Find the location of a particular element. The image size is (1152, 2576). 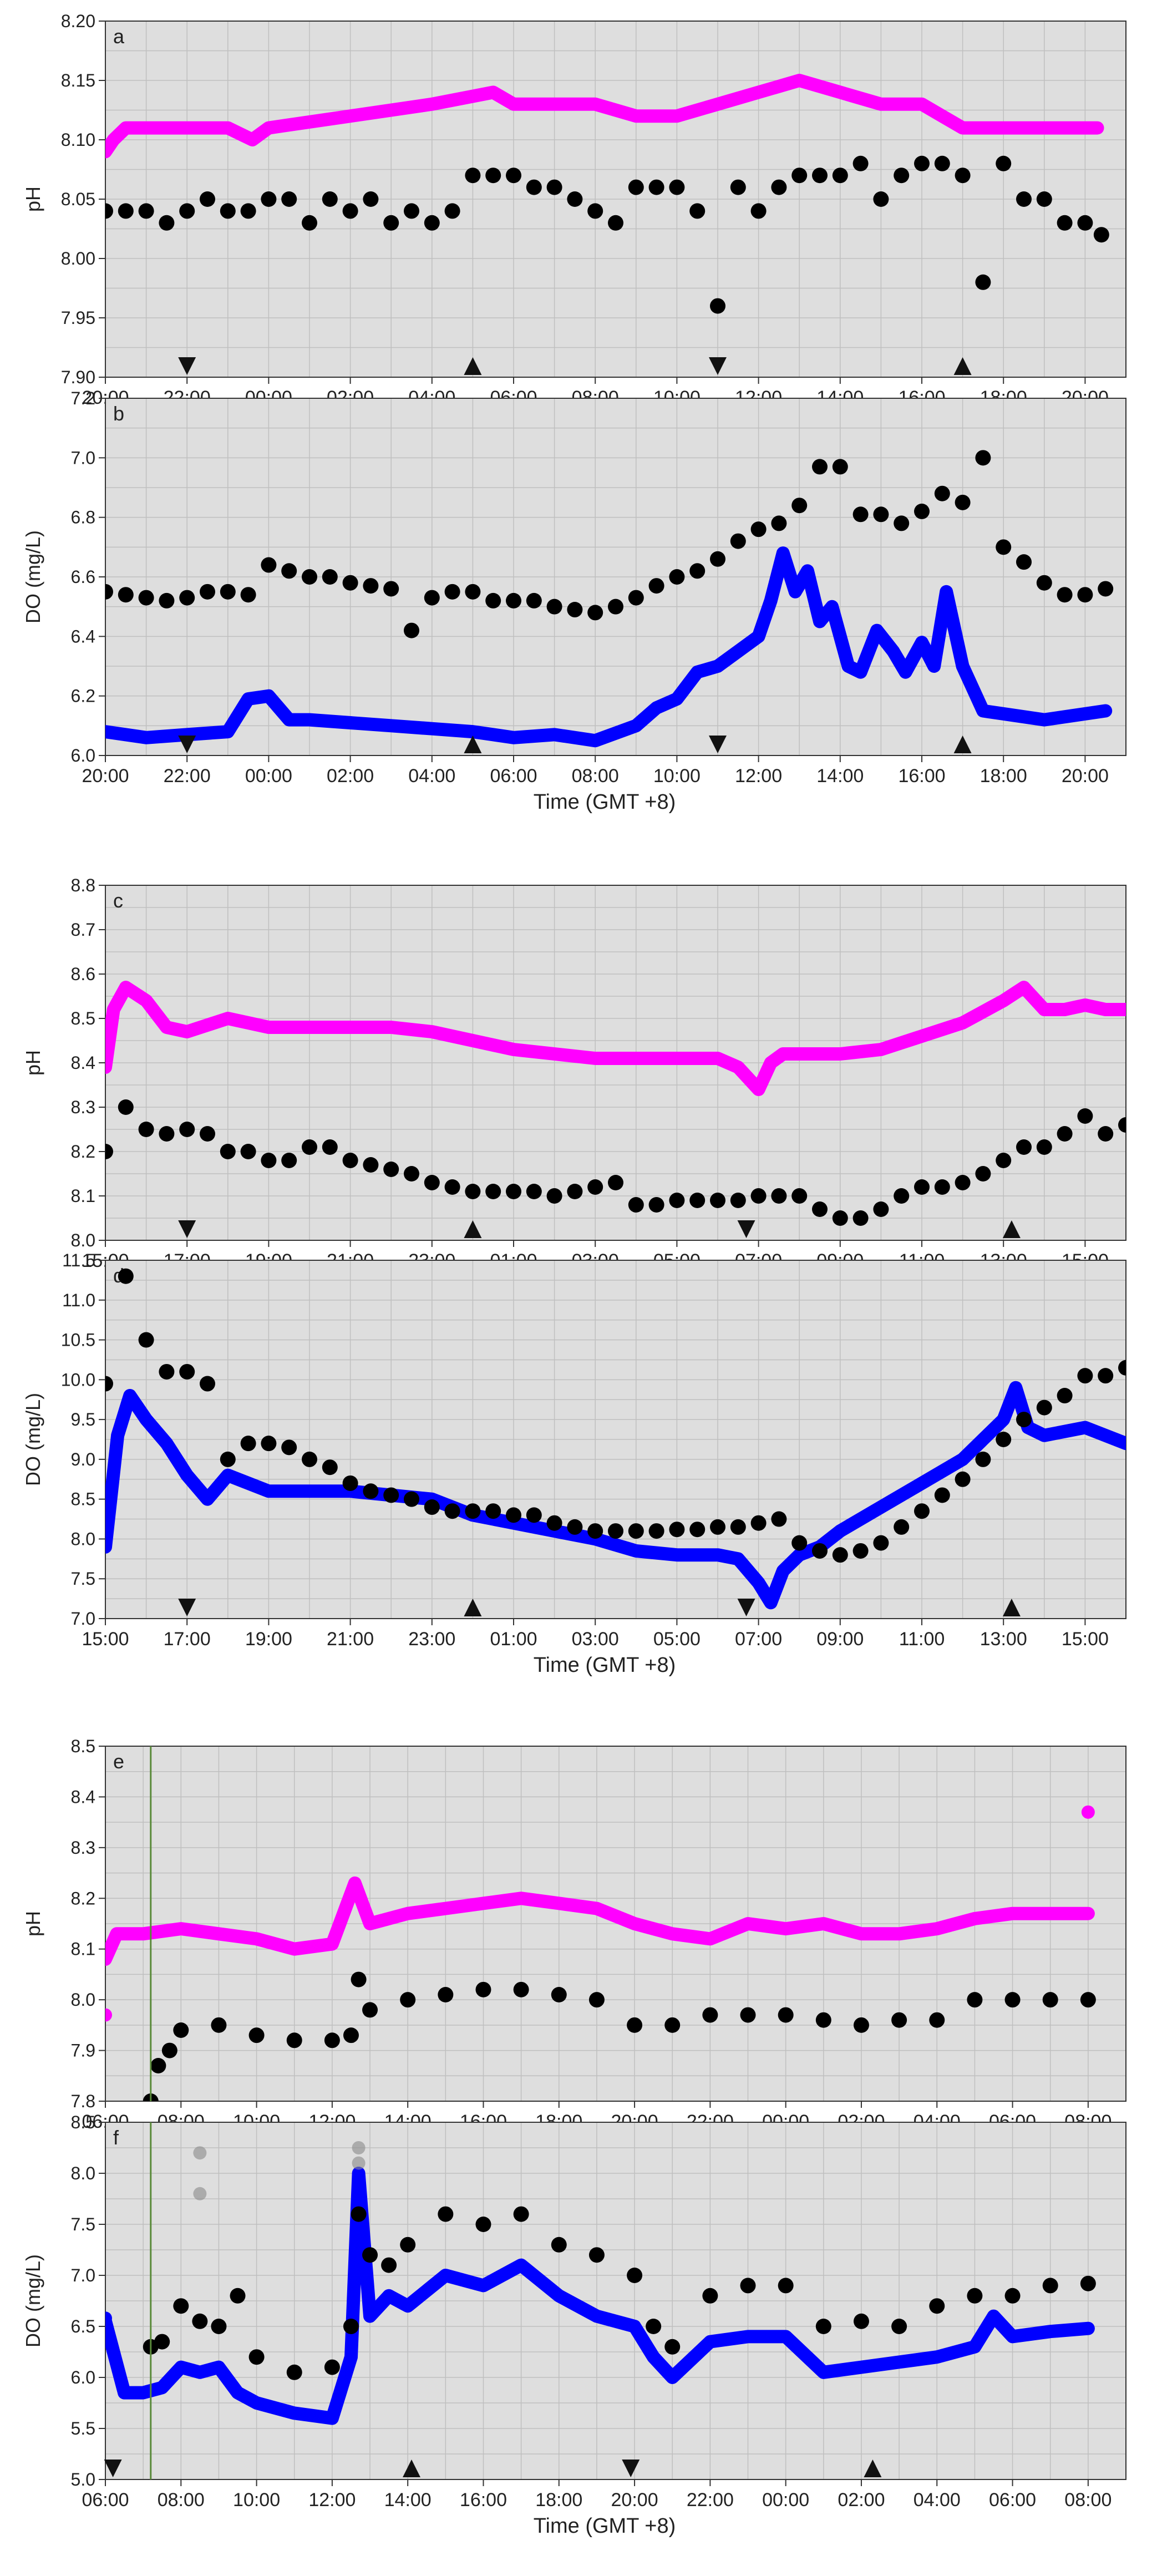

y-tick-label: 5.0 is located at coordinates (83, 2479).